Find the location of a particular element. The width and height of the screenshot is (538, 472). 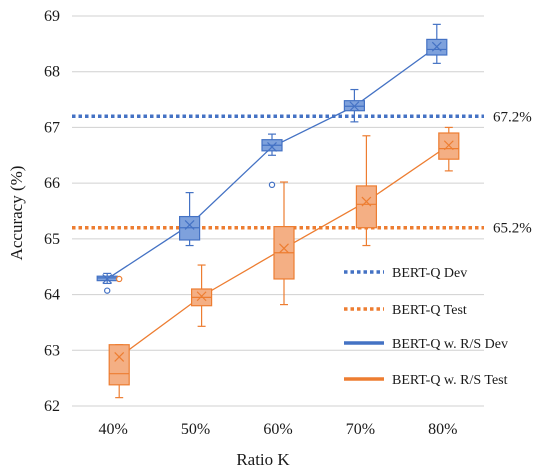

y-tick-label: 64 is located at coordinates (52, 295).